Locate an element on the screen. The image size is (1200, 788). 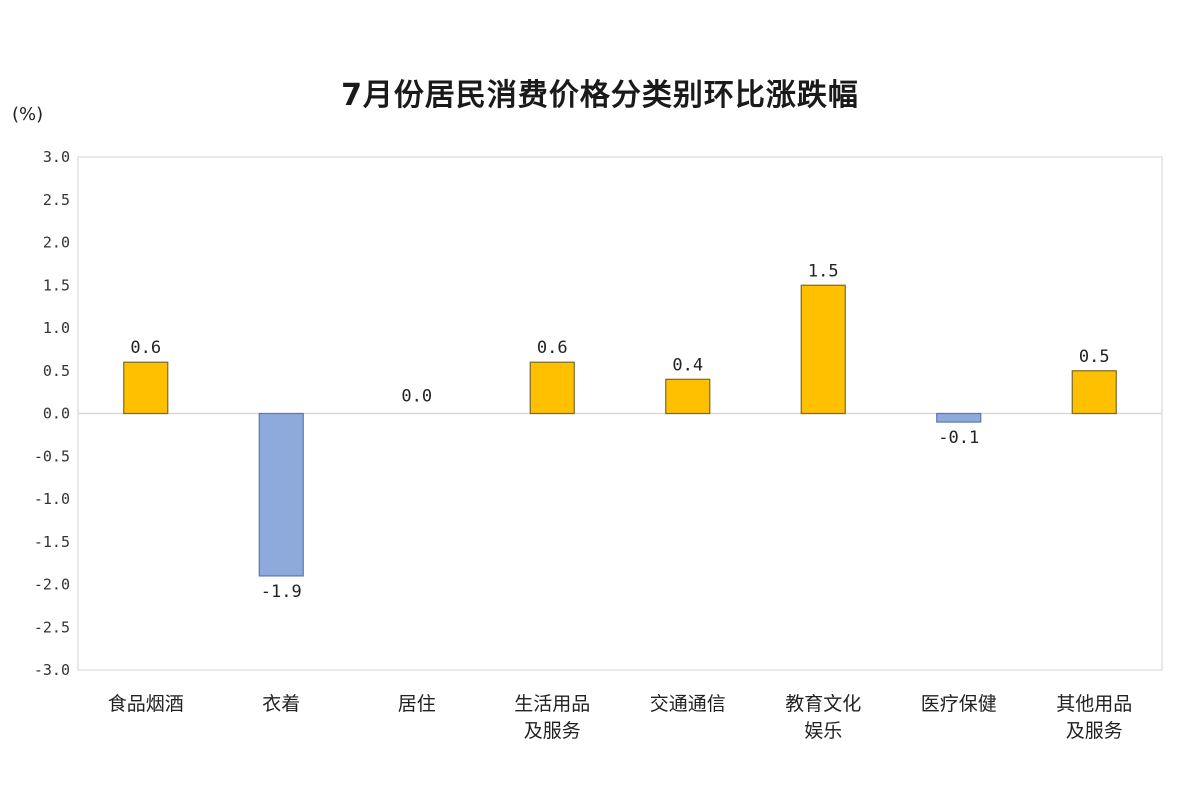
y-tick-label: -3.0 is located at coordinates (52, 670).